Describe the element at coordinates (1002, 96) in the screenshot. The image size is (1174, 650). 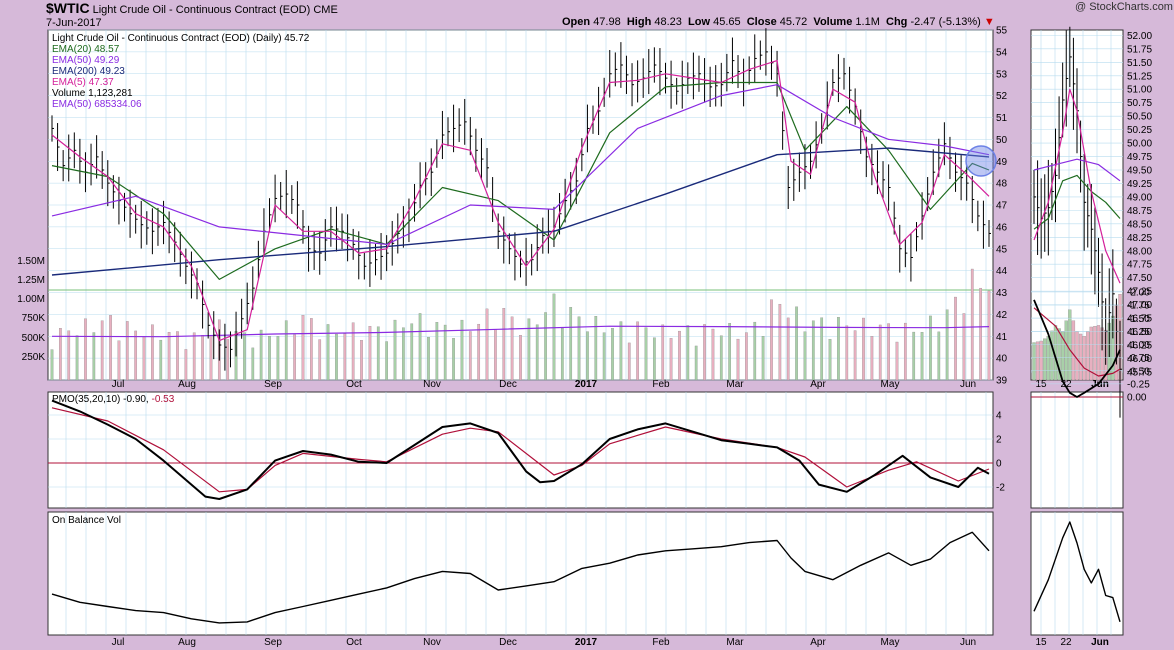
I see `y-tick-label: 52` at that location.